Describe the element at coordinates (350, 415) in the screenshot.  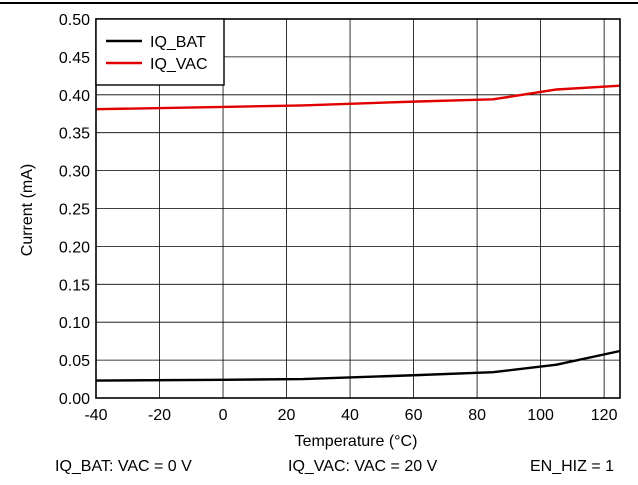
I see `x-tick-label: 40` at that location.